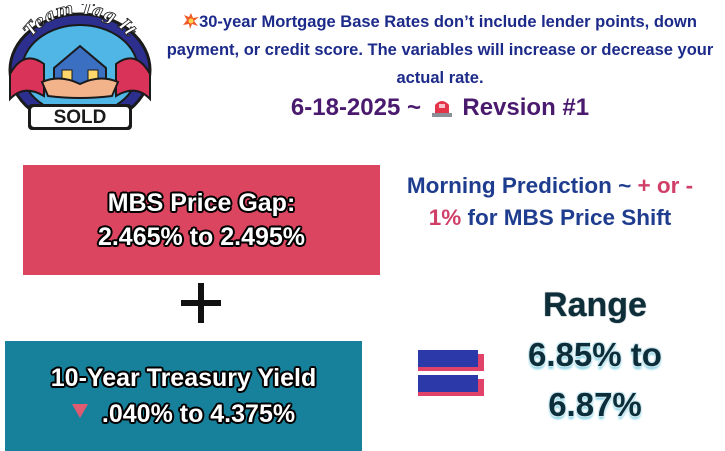 Image resolution: width=725 pixels, height=451 pixels. What do you see at coordinates (445, 217) in the screenshot?
I see `prediction-percent: 1%` at bounding box center [445, 217].